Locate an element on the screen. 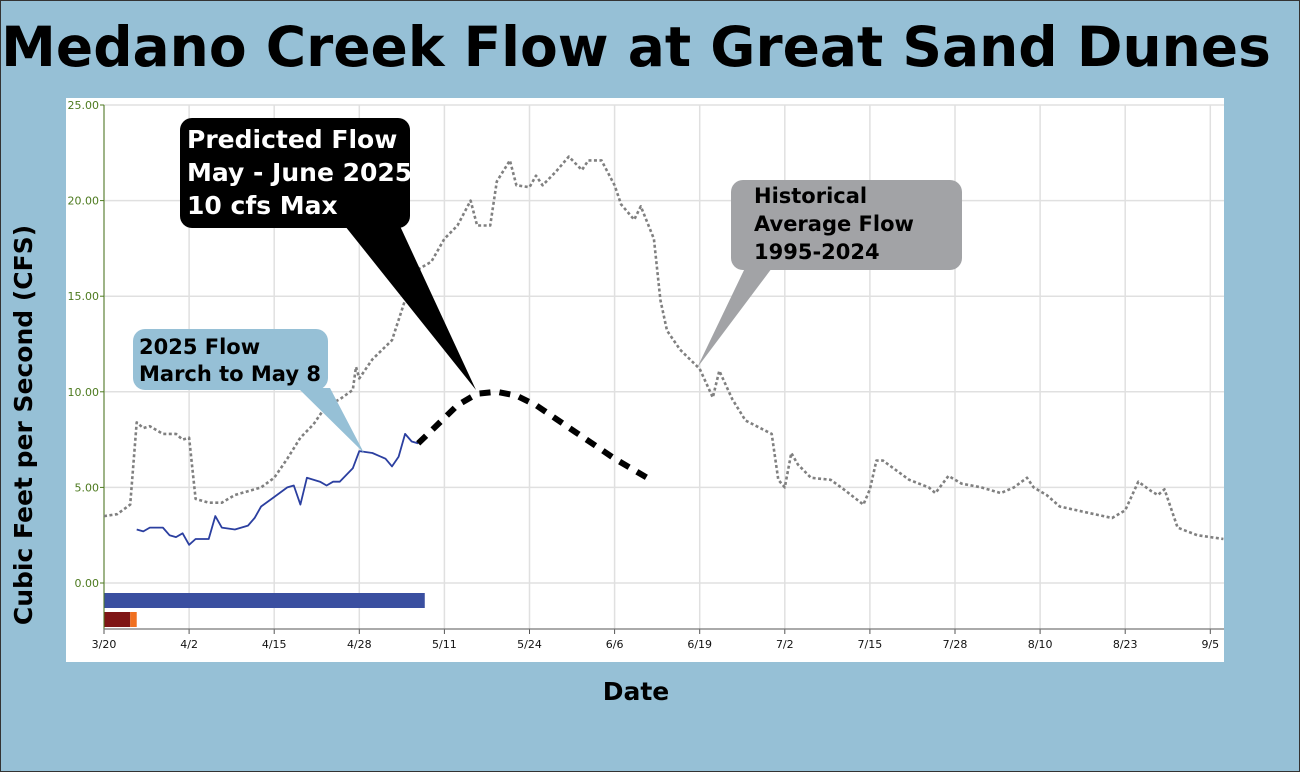 The width and height of the screenshot is (1300, 772). x-tick-label: 4/15 is located at coordinates (274, 644).